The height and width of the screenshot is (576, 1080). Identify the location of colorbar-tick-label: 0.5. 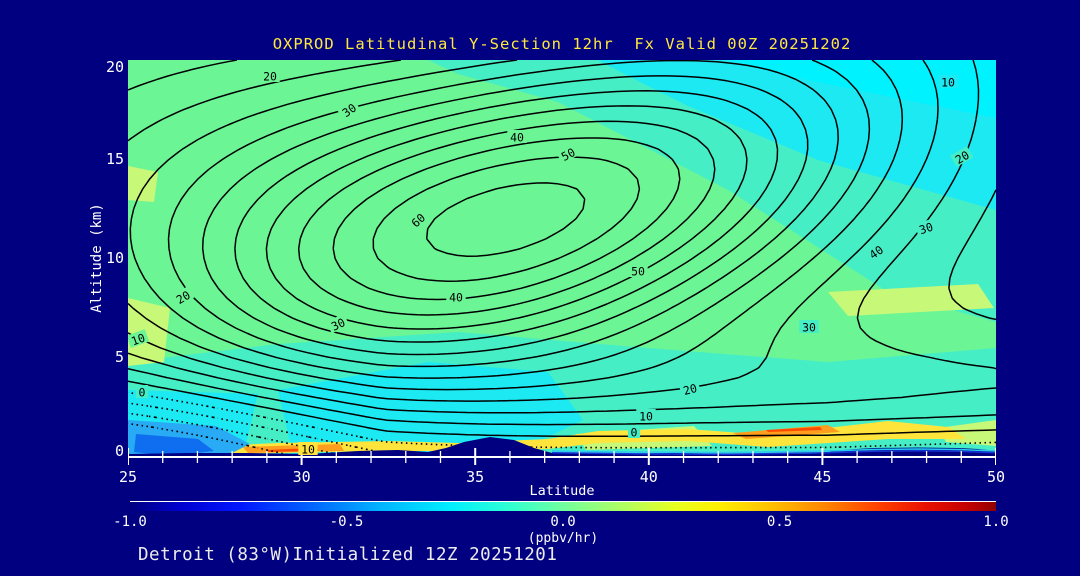
(779, 522).